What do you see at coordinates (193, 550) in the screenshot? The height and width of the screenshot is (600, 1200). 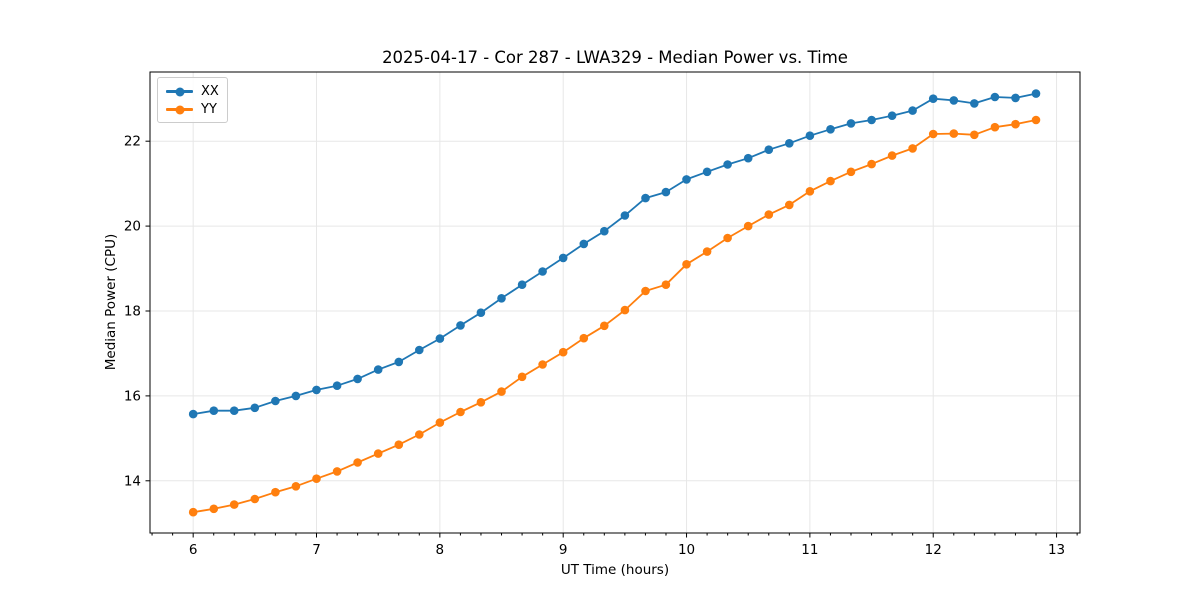 I see `x-tick-label: 6` at bounding box center [193, 550].